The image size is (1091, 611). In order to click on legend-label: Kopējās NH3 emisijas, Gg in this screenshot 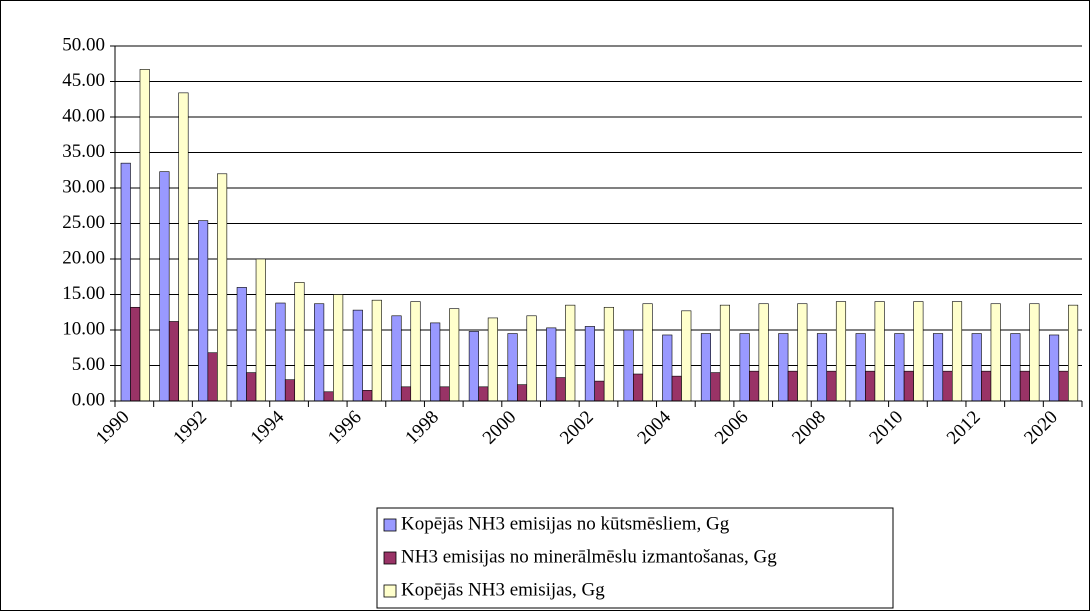, I will do `click(503, 589)`.